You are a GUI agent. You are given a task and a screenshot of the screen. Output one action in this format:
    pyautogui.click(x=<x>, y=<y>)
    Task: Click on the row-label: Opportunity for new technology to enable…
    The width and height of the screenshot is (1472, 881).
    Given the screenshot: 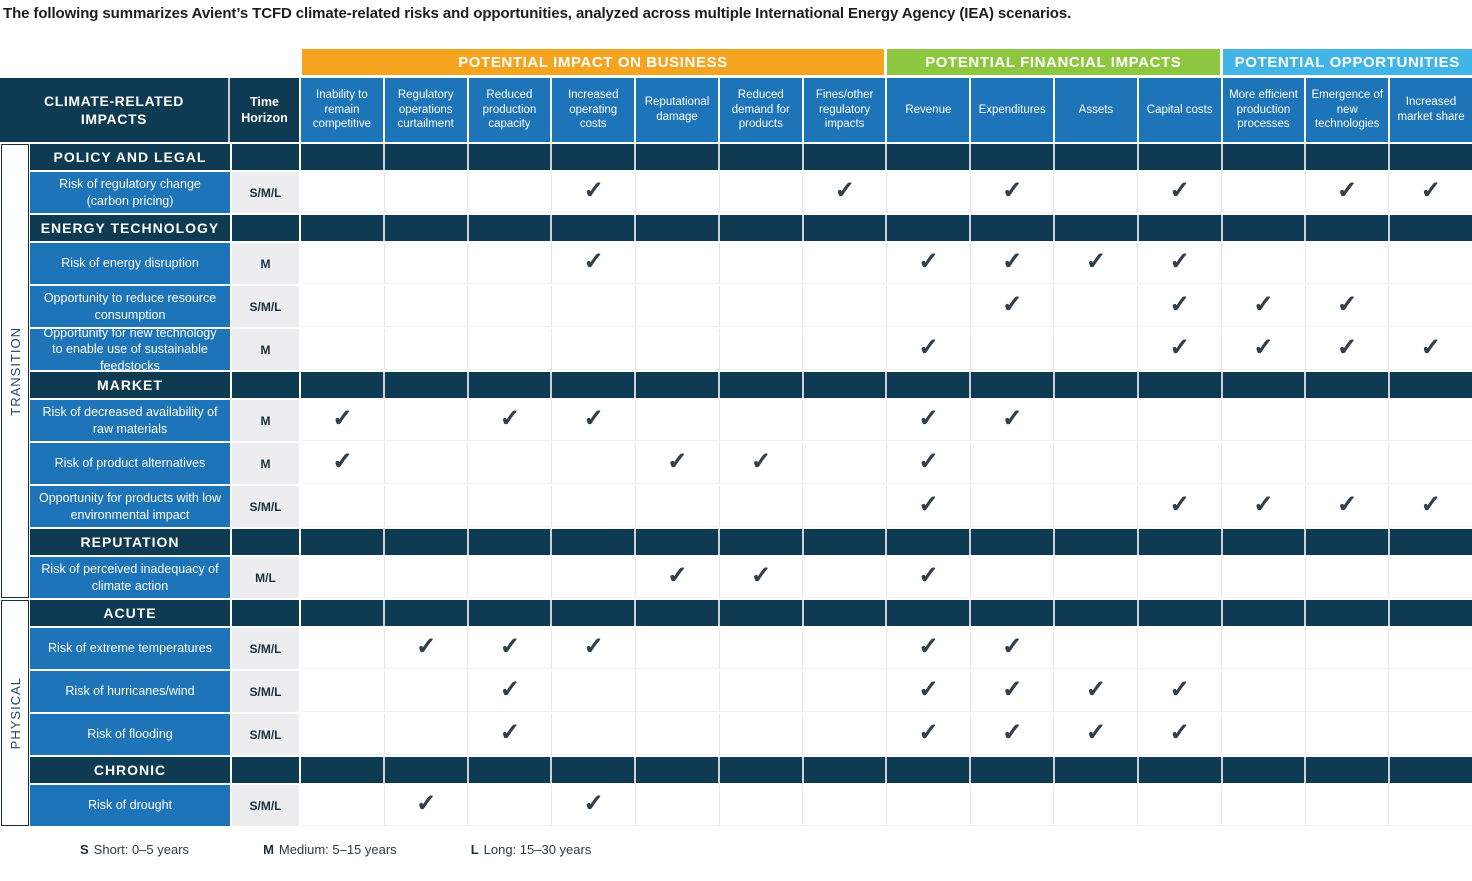 What is the action you would take?
    pyautogui.click(x=130, y=349)
    